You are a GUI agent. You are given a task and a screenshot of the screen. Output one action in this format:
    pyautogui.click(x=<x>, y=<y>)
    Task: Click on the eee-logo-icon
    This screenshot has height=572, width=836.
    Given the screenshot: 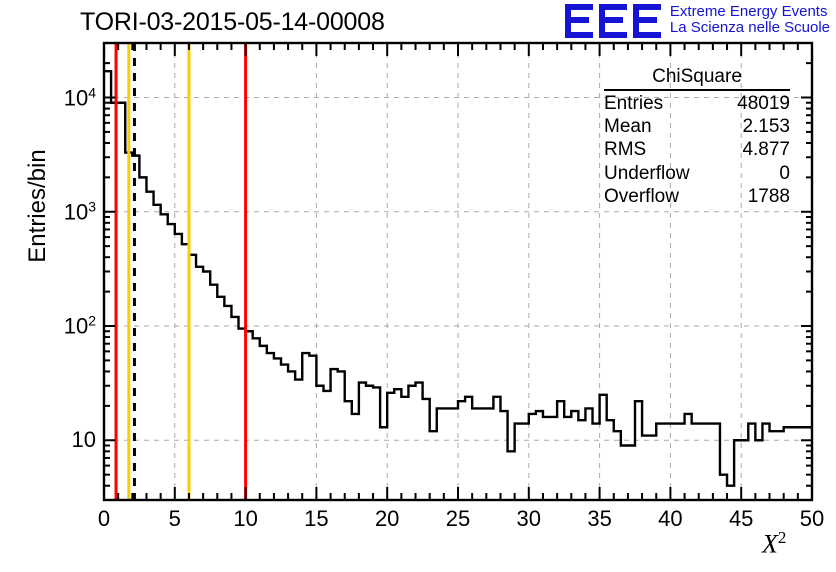 What is the action you would take?
    pyautogui.click(x=612, y=21)
    